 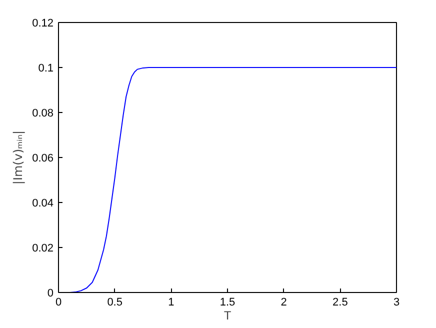 I want to click on x-tick-label: 0, so click(x=58, y=302).